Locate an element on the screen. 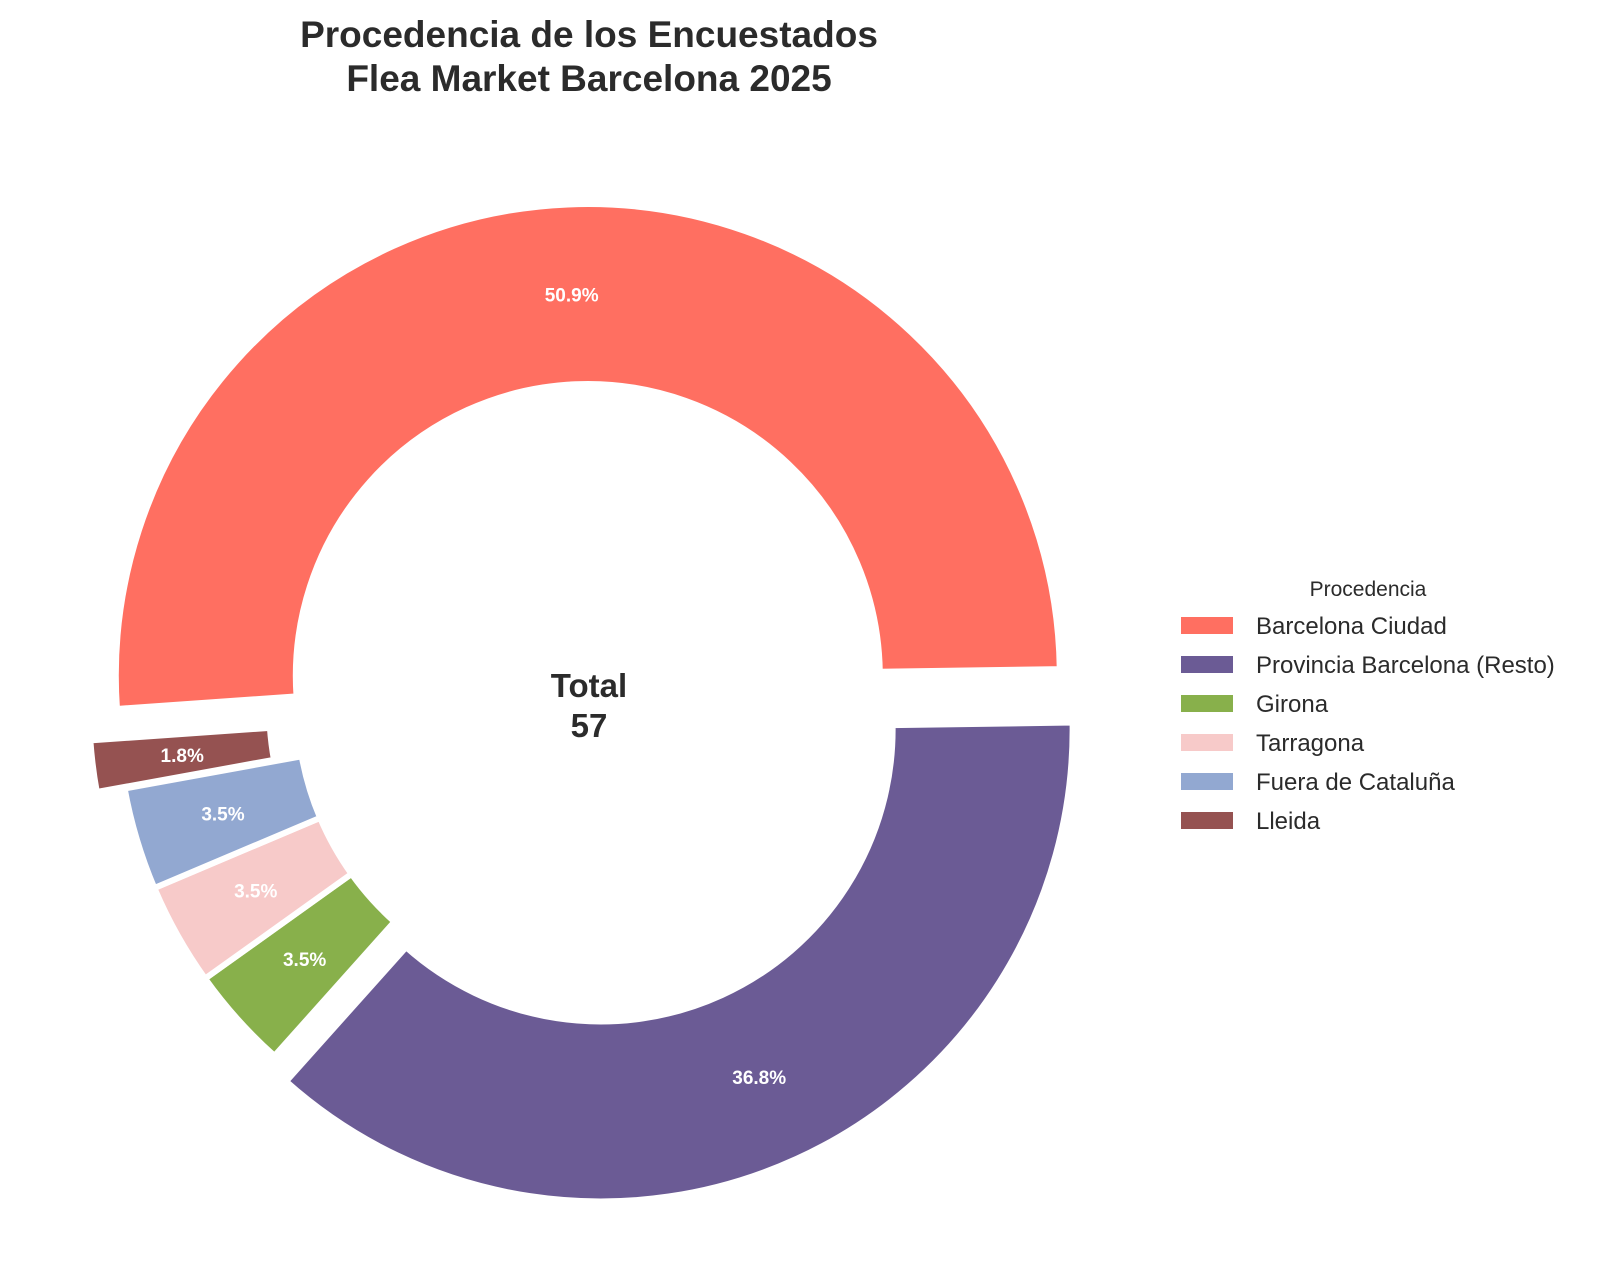 The height and width of the screenshot is (1286, 1600). legend-label-barcelona-ciudad: Barcelona Ciudad is located at coordinates (1351, 626).